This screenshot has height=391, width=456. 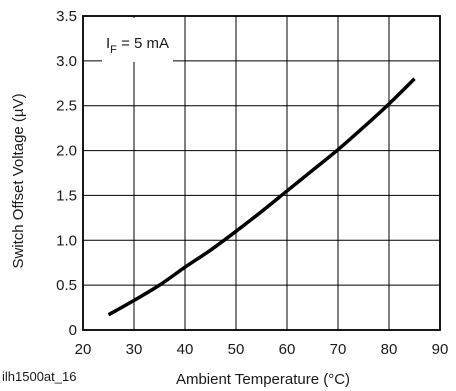 What do you see at coordinates (66, 16) in the screenshot?
I see `y-tick-label: 3.5` at bounding box center [66, 16].